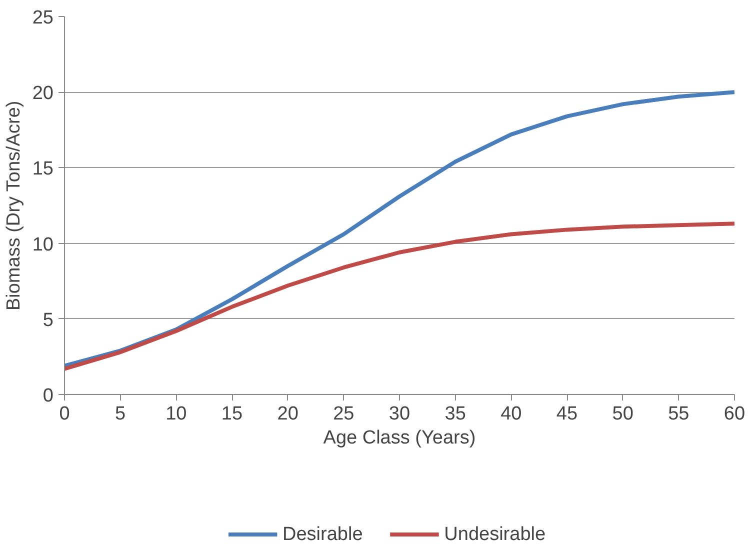 This screenshot has height=556, width=756. Describe the element at coordinates (399, 414) in the screenshot. I see `x-tick-label: 30` at that location.